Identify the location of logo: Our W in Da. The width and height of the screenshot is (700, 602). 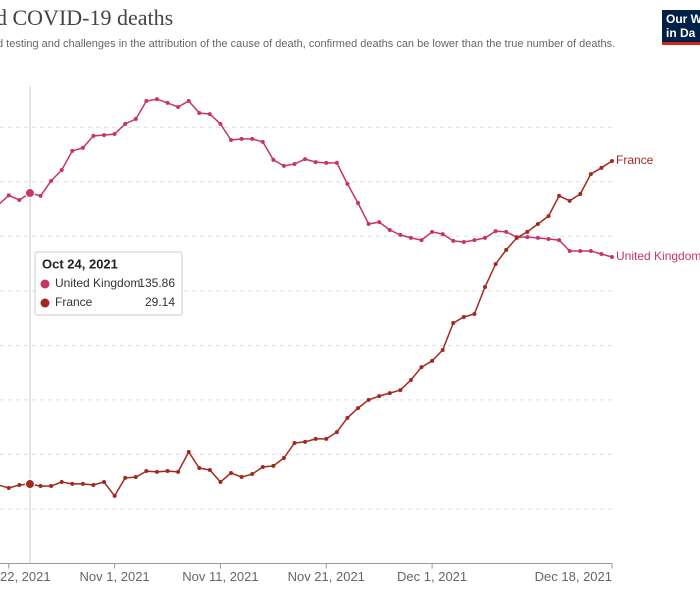
(681, 27).